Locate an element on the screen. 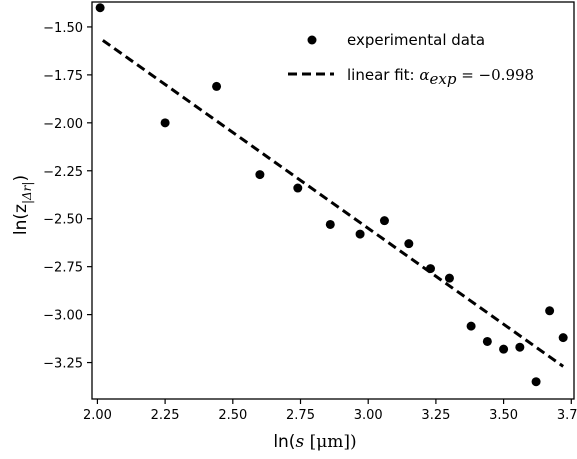 The height and width of the screenshot is (459, 577). y-tick-label: −3.00 is located at coordinates (63, 316).